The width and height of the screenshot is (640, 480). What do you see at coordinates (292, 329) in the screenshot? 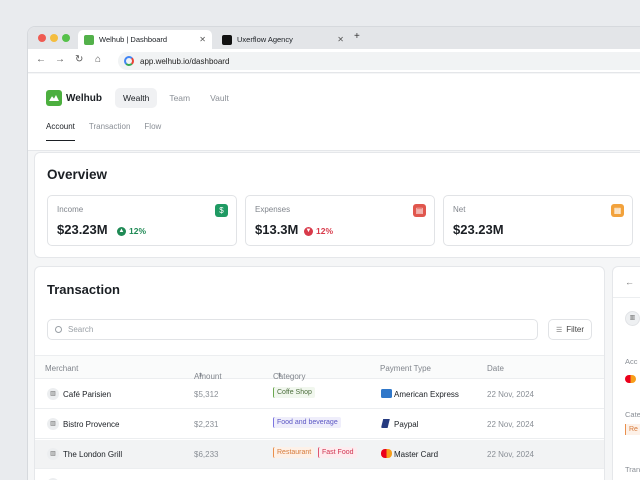
I see `search-input: Search` at bounding box center [292, 329].